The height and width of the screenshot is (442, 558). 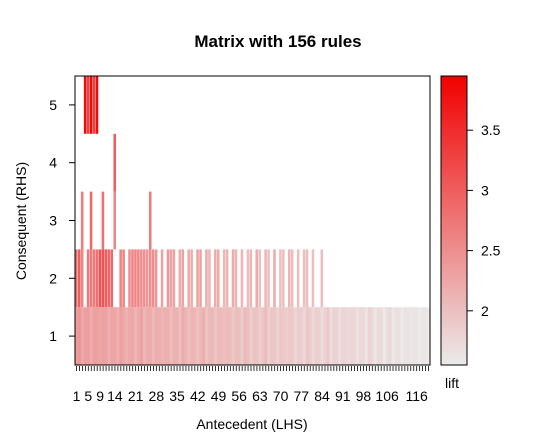 What do you see at coordinates (343, 396) in the screenshot?
I see `x-tick-label: 91` at bounding box center [343, 396].